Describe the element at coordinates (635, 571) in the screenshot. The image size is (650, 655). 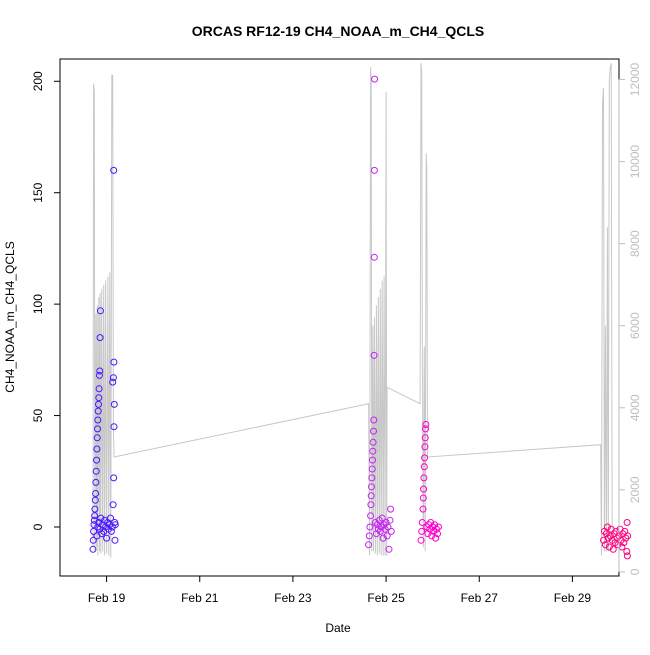
I see `y2-tick-label: 0` at that location.